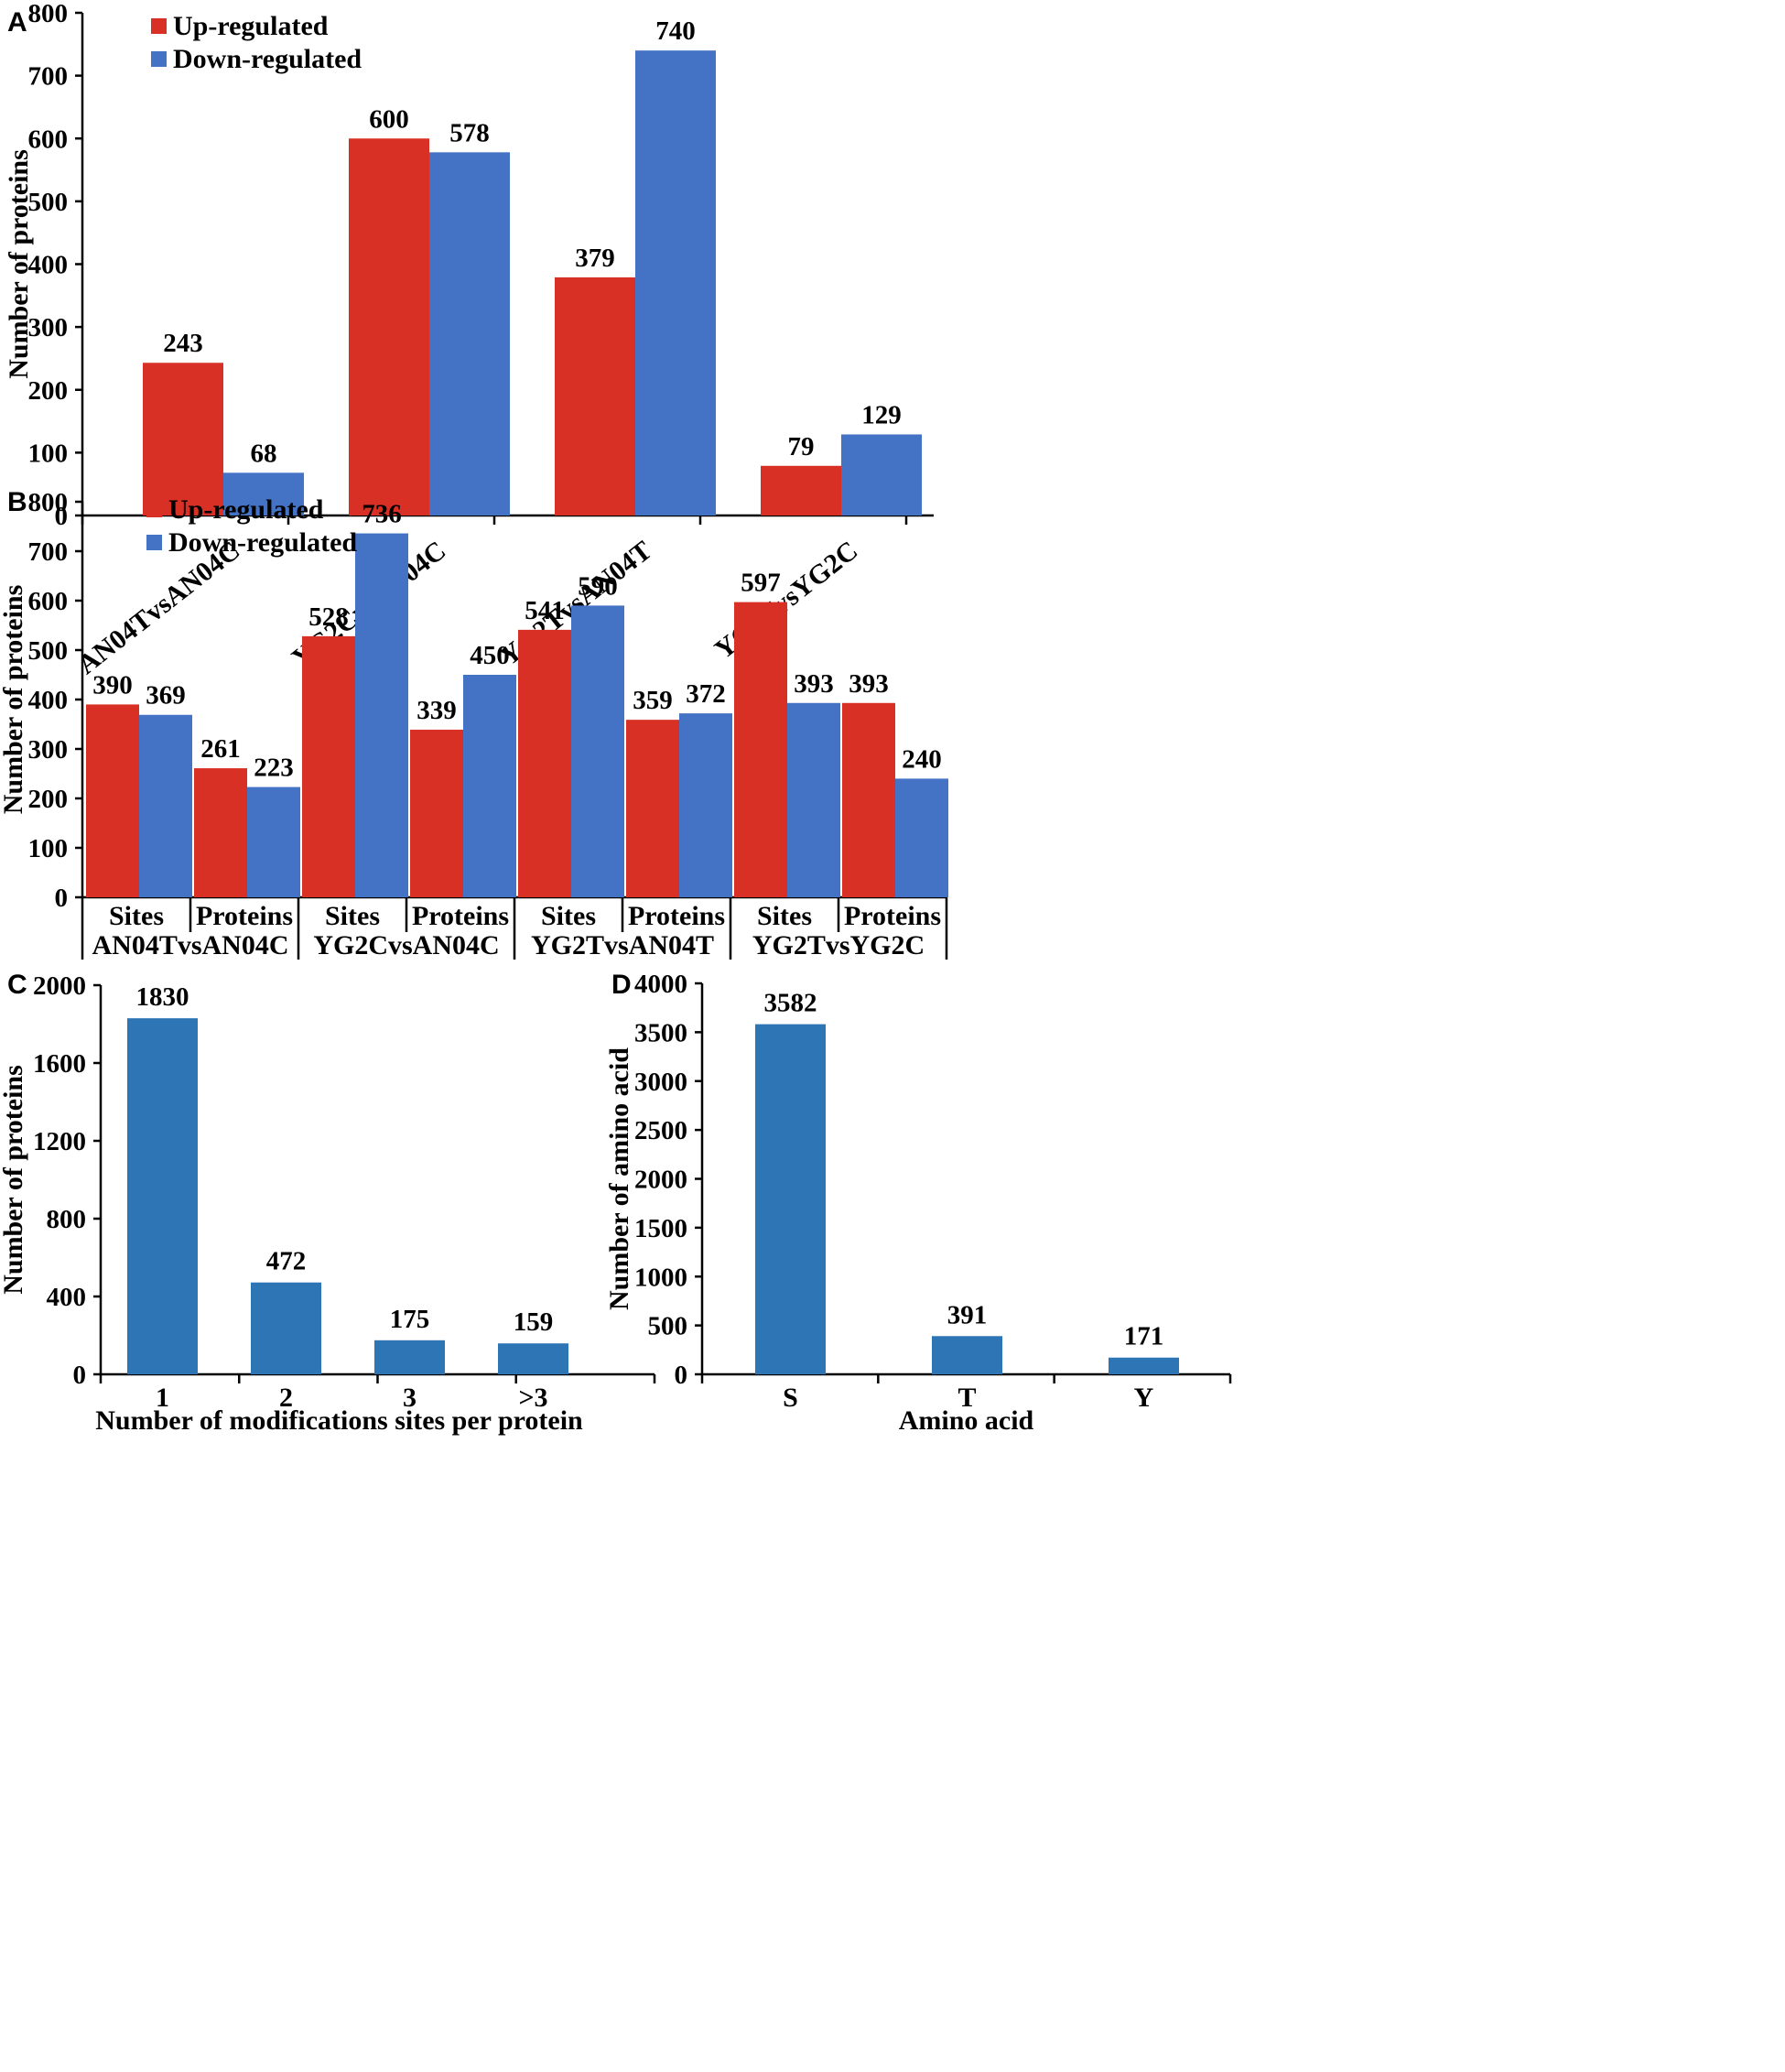 This screenshot has height=2072, width=1785. I want to click on bar-value-label: 171, so click(1144, 1336).